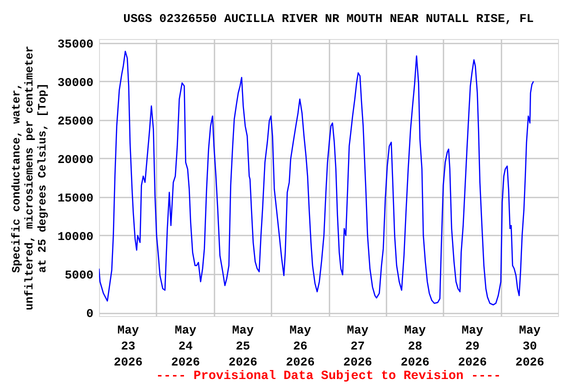  What do you see at coordinates (75, 83) in the screenshot?
I see `y-tick-label: 30000` at bounding box center [75, 83].